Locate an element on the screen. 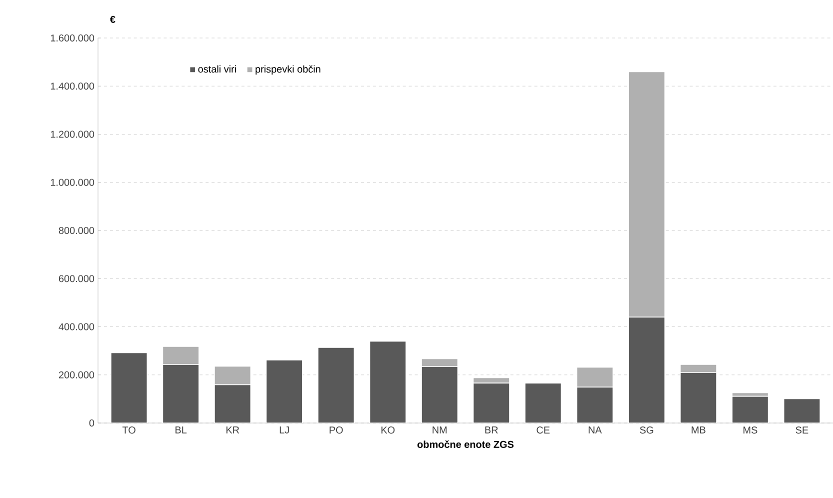 The image size is (833, 498). x-tick-label: KR is located at coordinates (233, 430).